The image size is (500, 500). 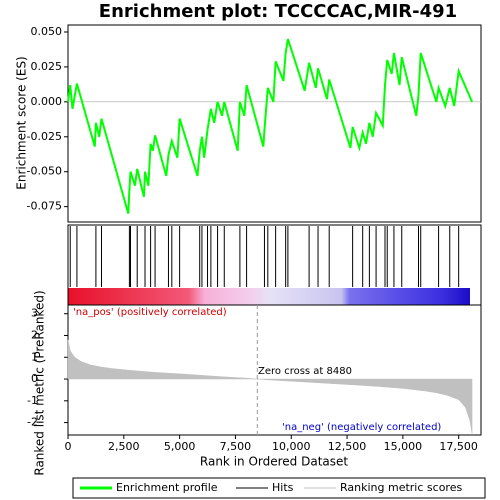 I want to click on annotation: 'na_pos' (positively correlated), so click(x=150, y=312).